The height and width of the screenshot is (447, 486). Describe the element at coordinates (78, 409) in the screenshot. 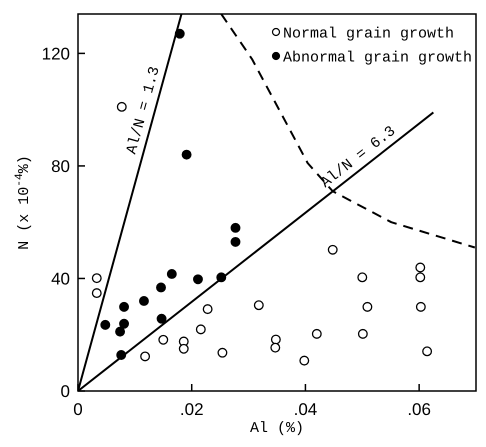

I see `x-tick-label: 0` at that location.